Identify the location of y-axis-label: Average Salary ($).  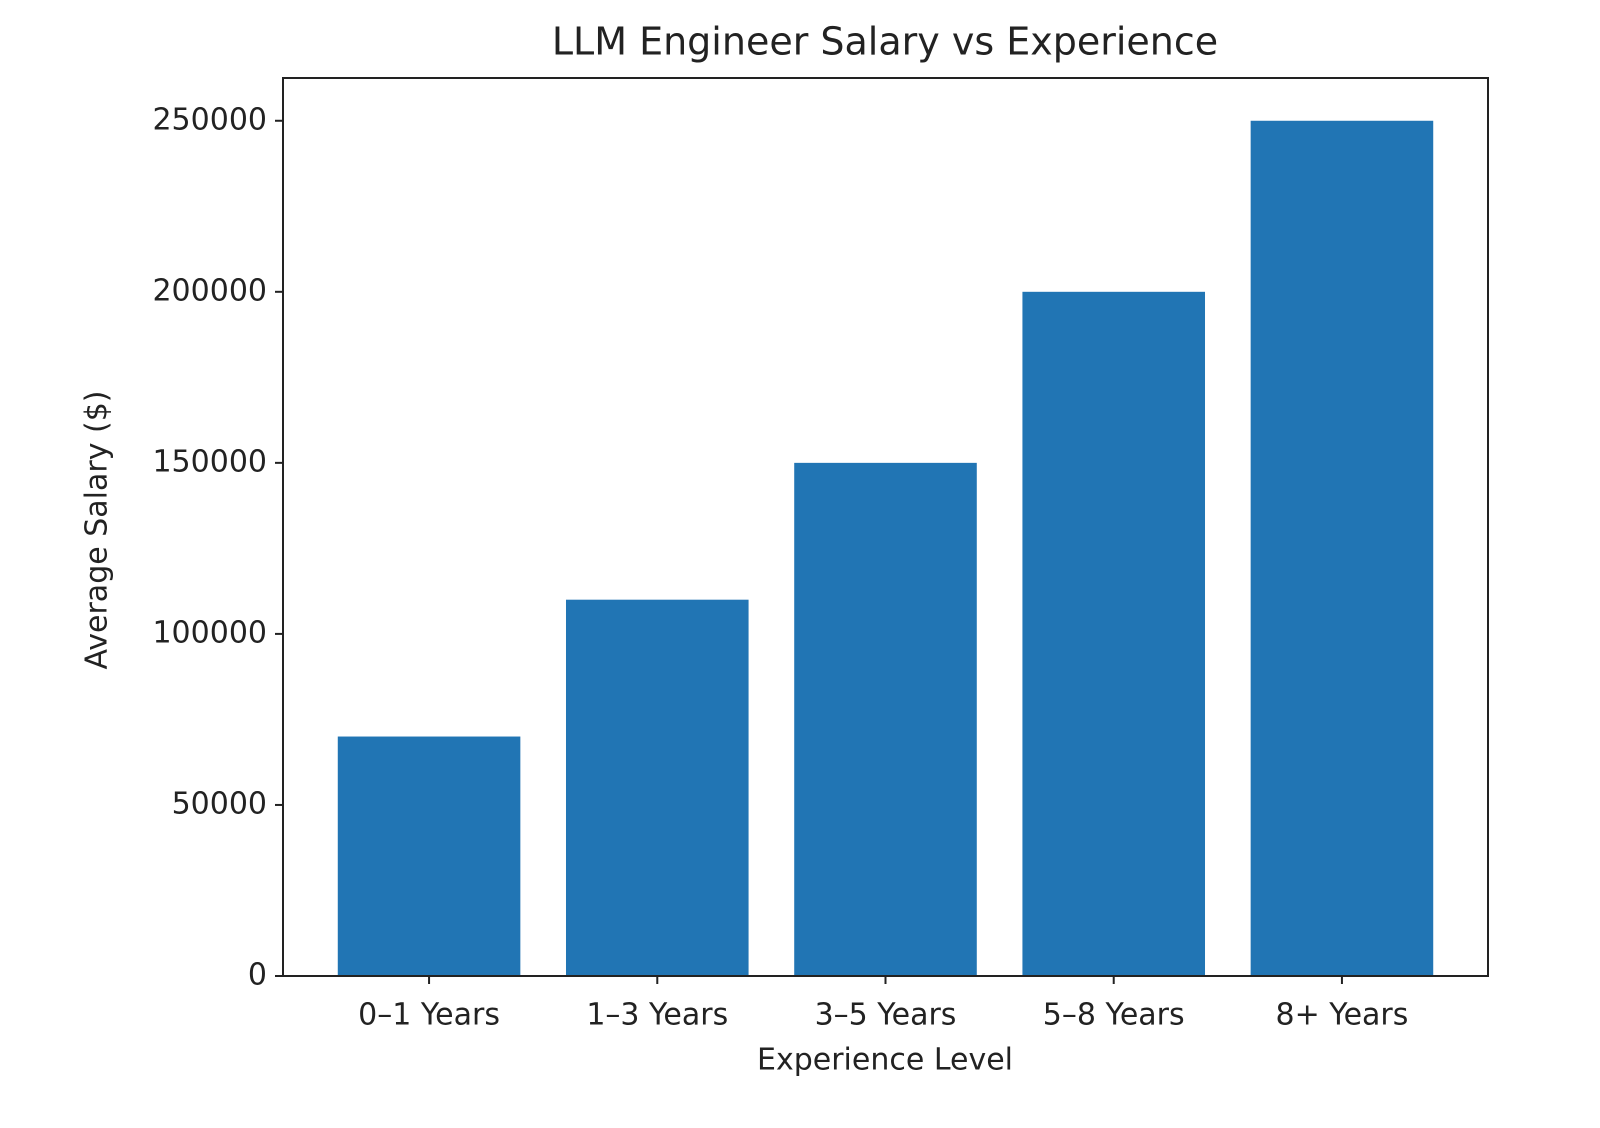
(97, 530).